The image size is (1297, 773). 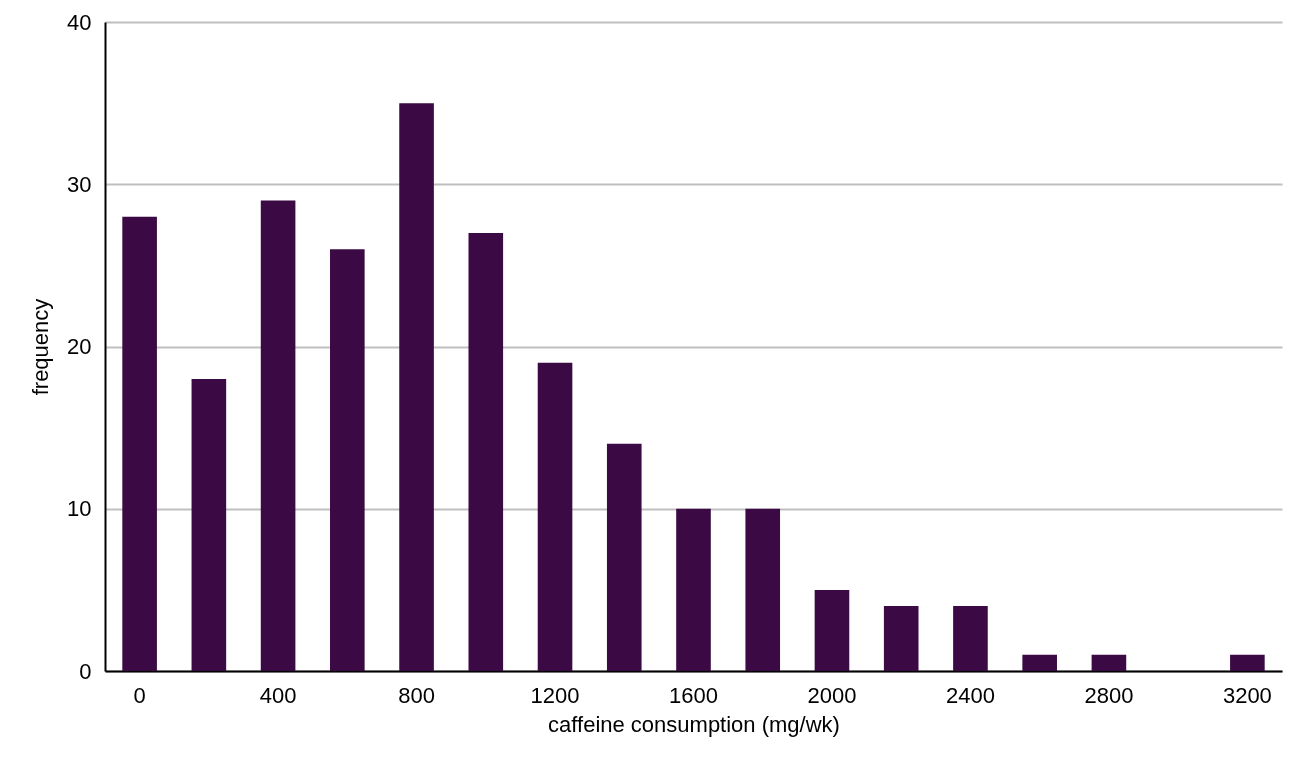 What do you see at coordinates (79, 22) in the screenshot?
I see `y-tick-label: 40` at bounding box center [79, 22].